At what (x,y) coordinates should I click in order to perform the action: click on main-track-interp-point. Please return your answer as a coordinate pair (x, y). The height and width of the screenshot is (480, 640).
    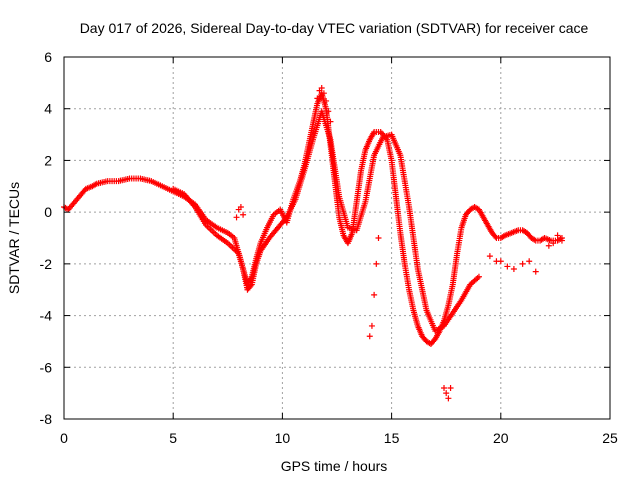
    Looking at the image, I should click on (495, 236).